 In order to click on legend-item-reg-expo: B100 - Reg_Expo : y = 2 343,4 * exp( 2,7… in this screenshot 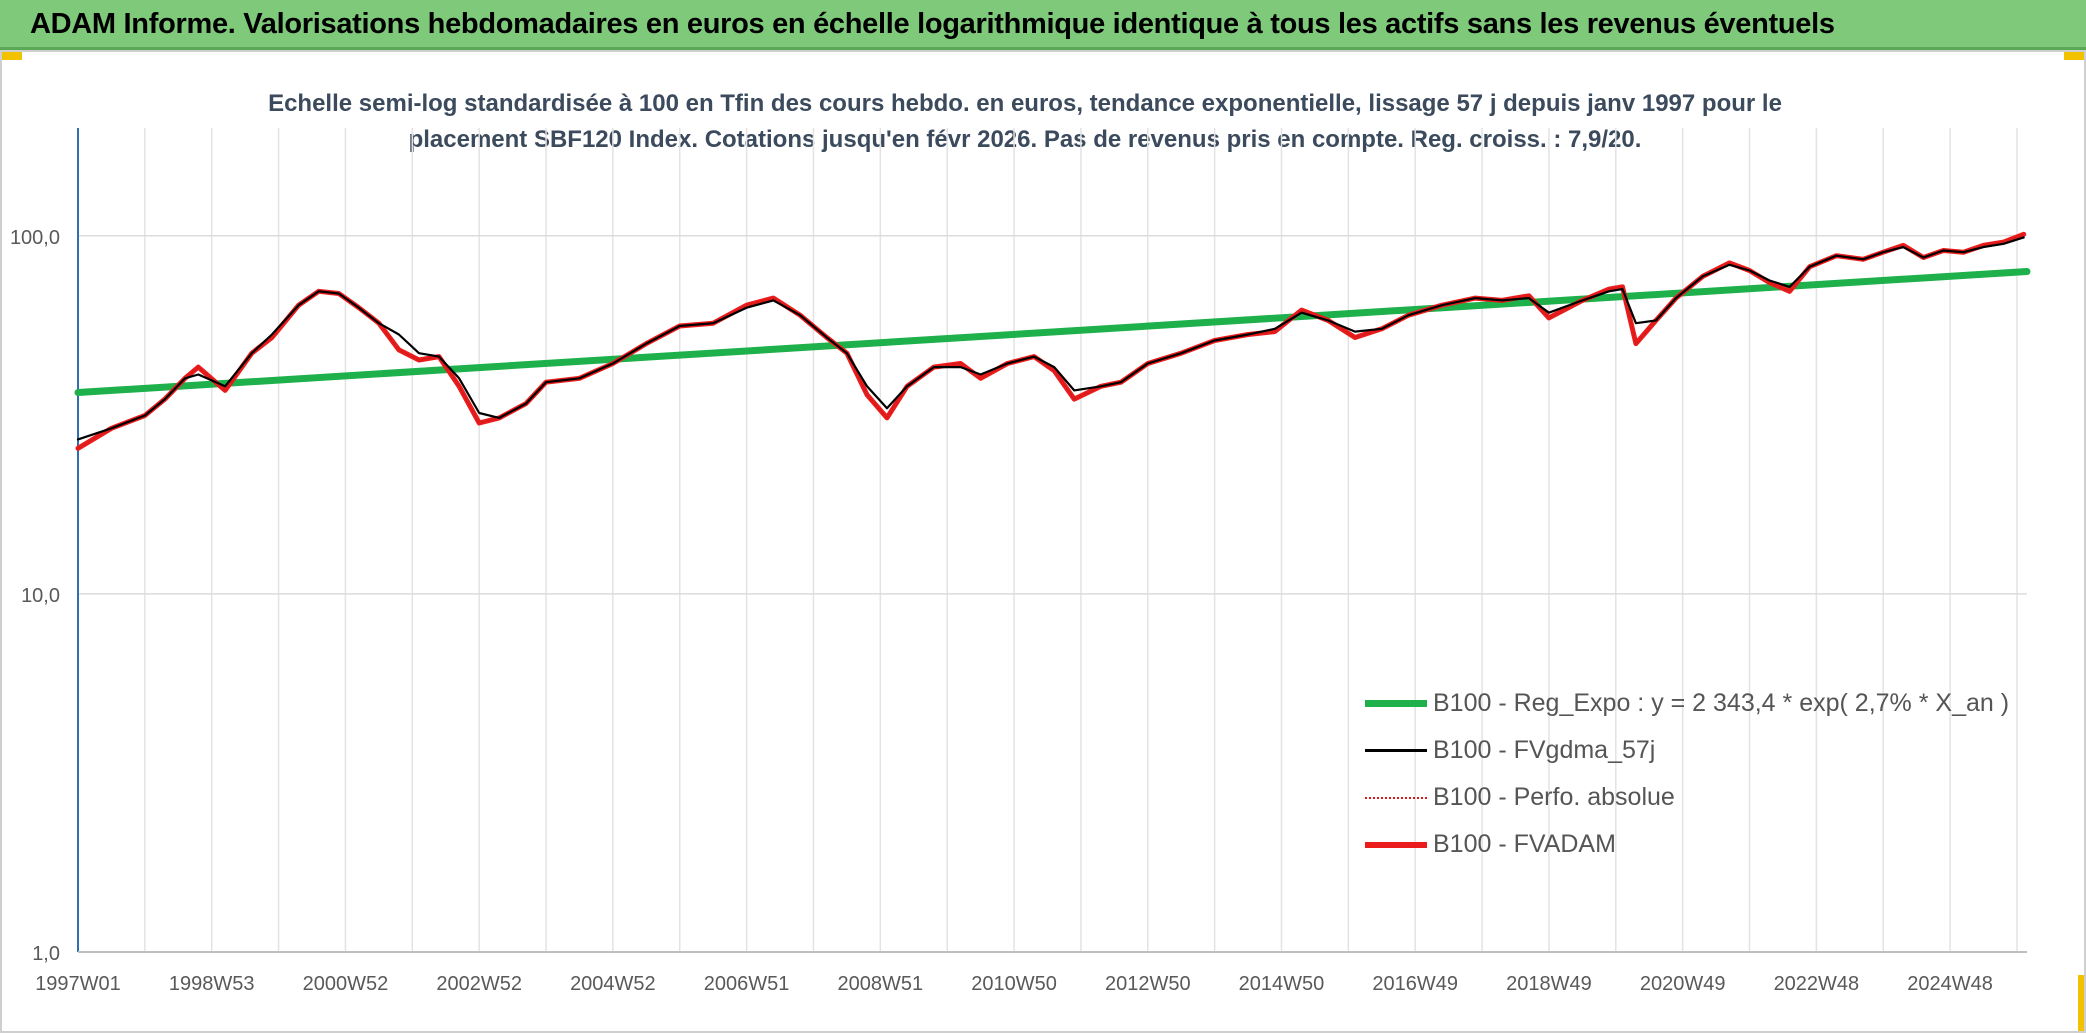, I will do `click(1687, 703)`.